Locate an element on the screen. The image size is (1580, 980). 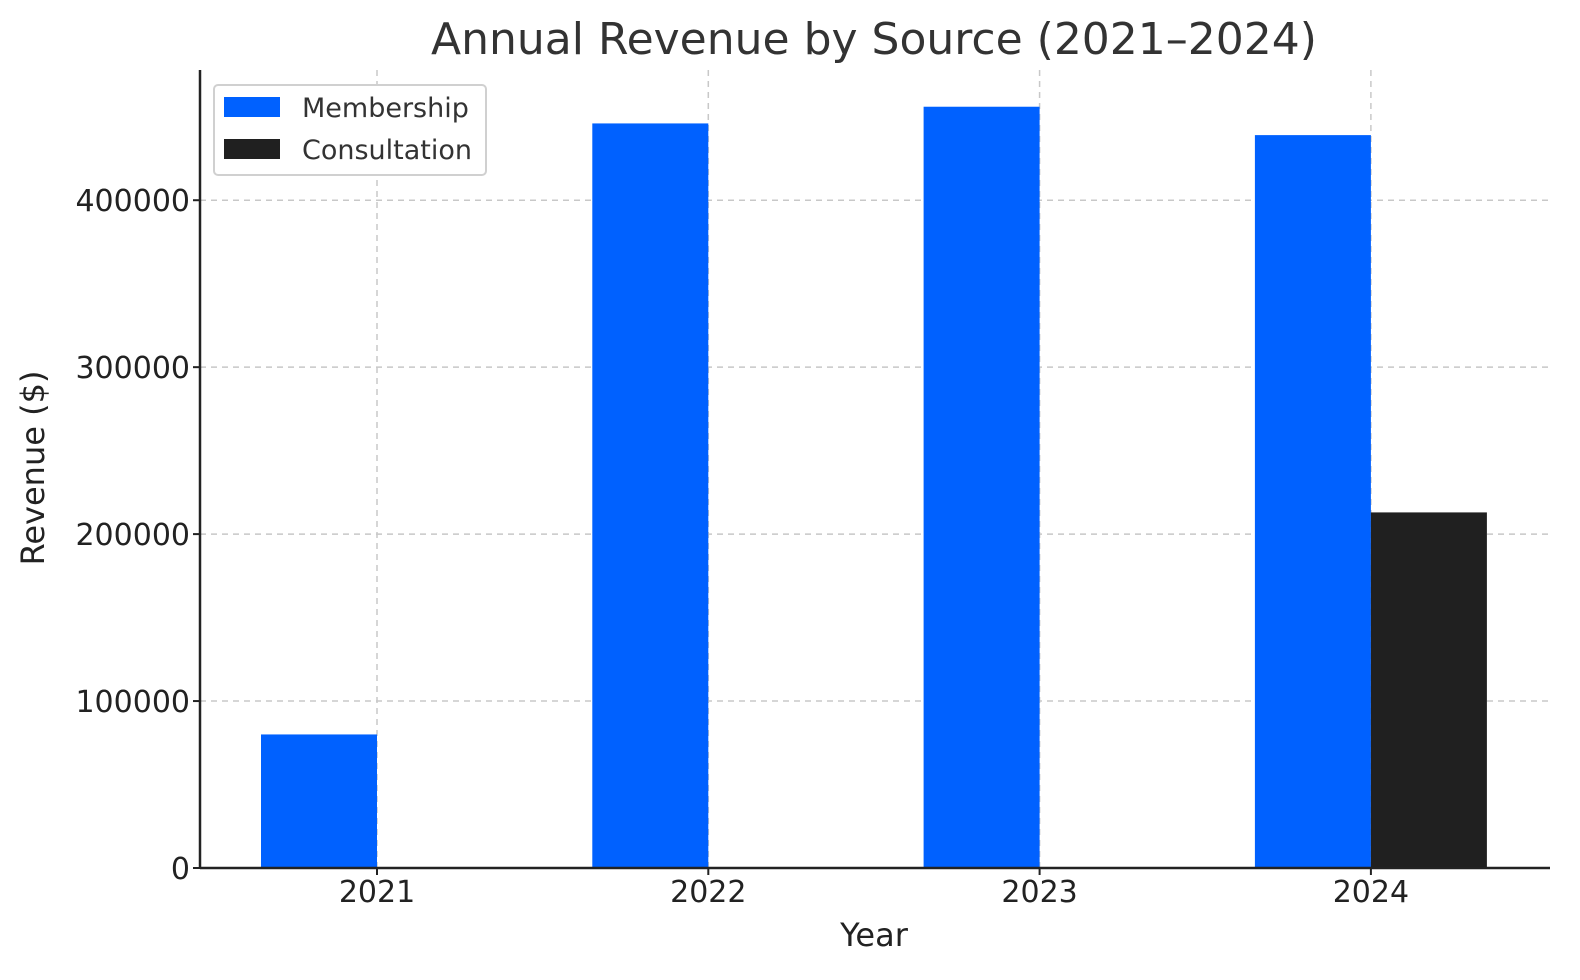
y-tick-label: 100000 is located at coordinates (132, 702).